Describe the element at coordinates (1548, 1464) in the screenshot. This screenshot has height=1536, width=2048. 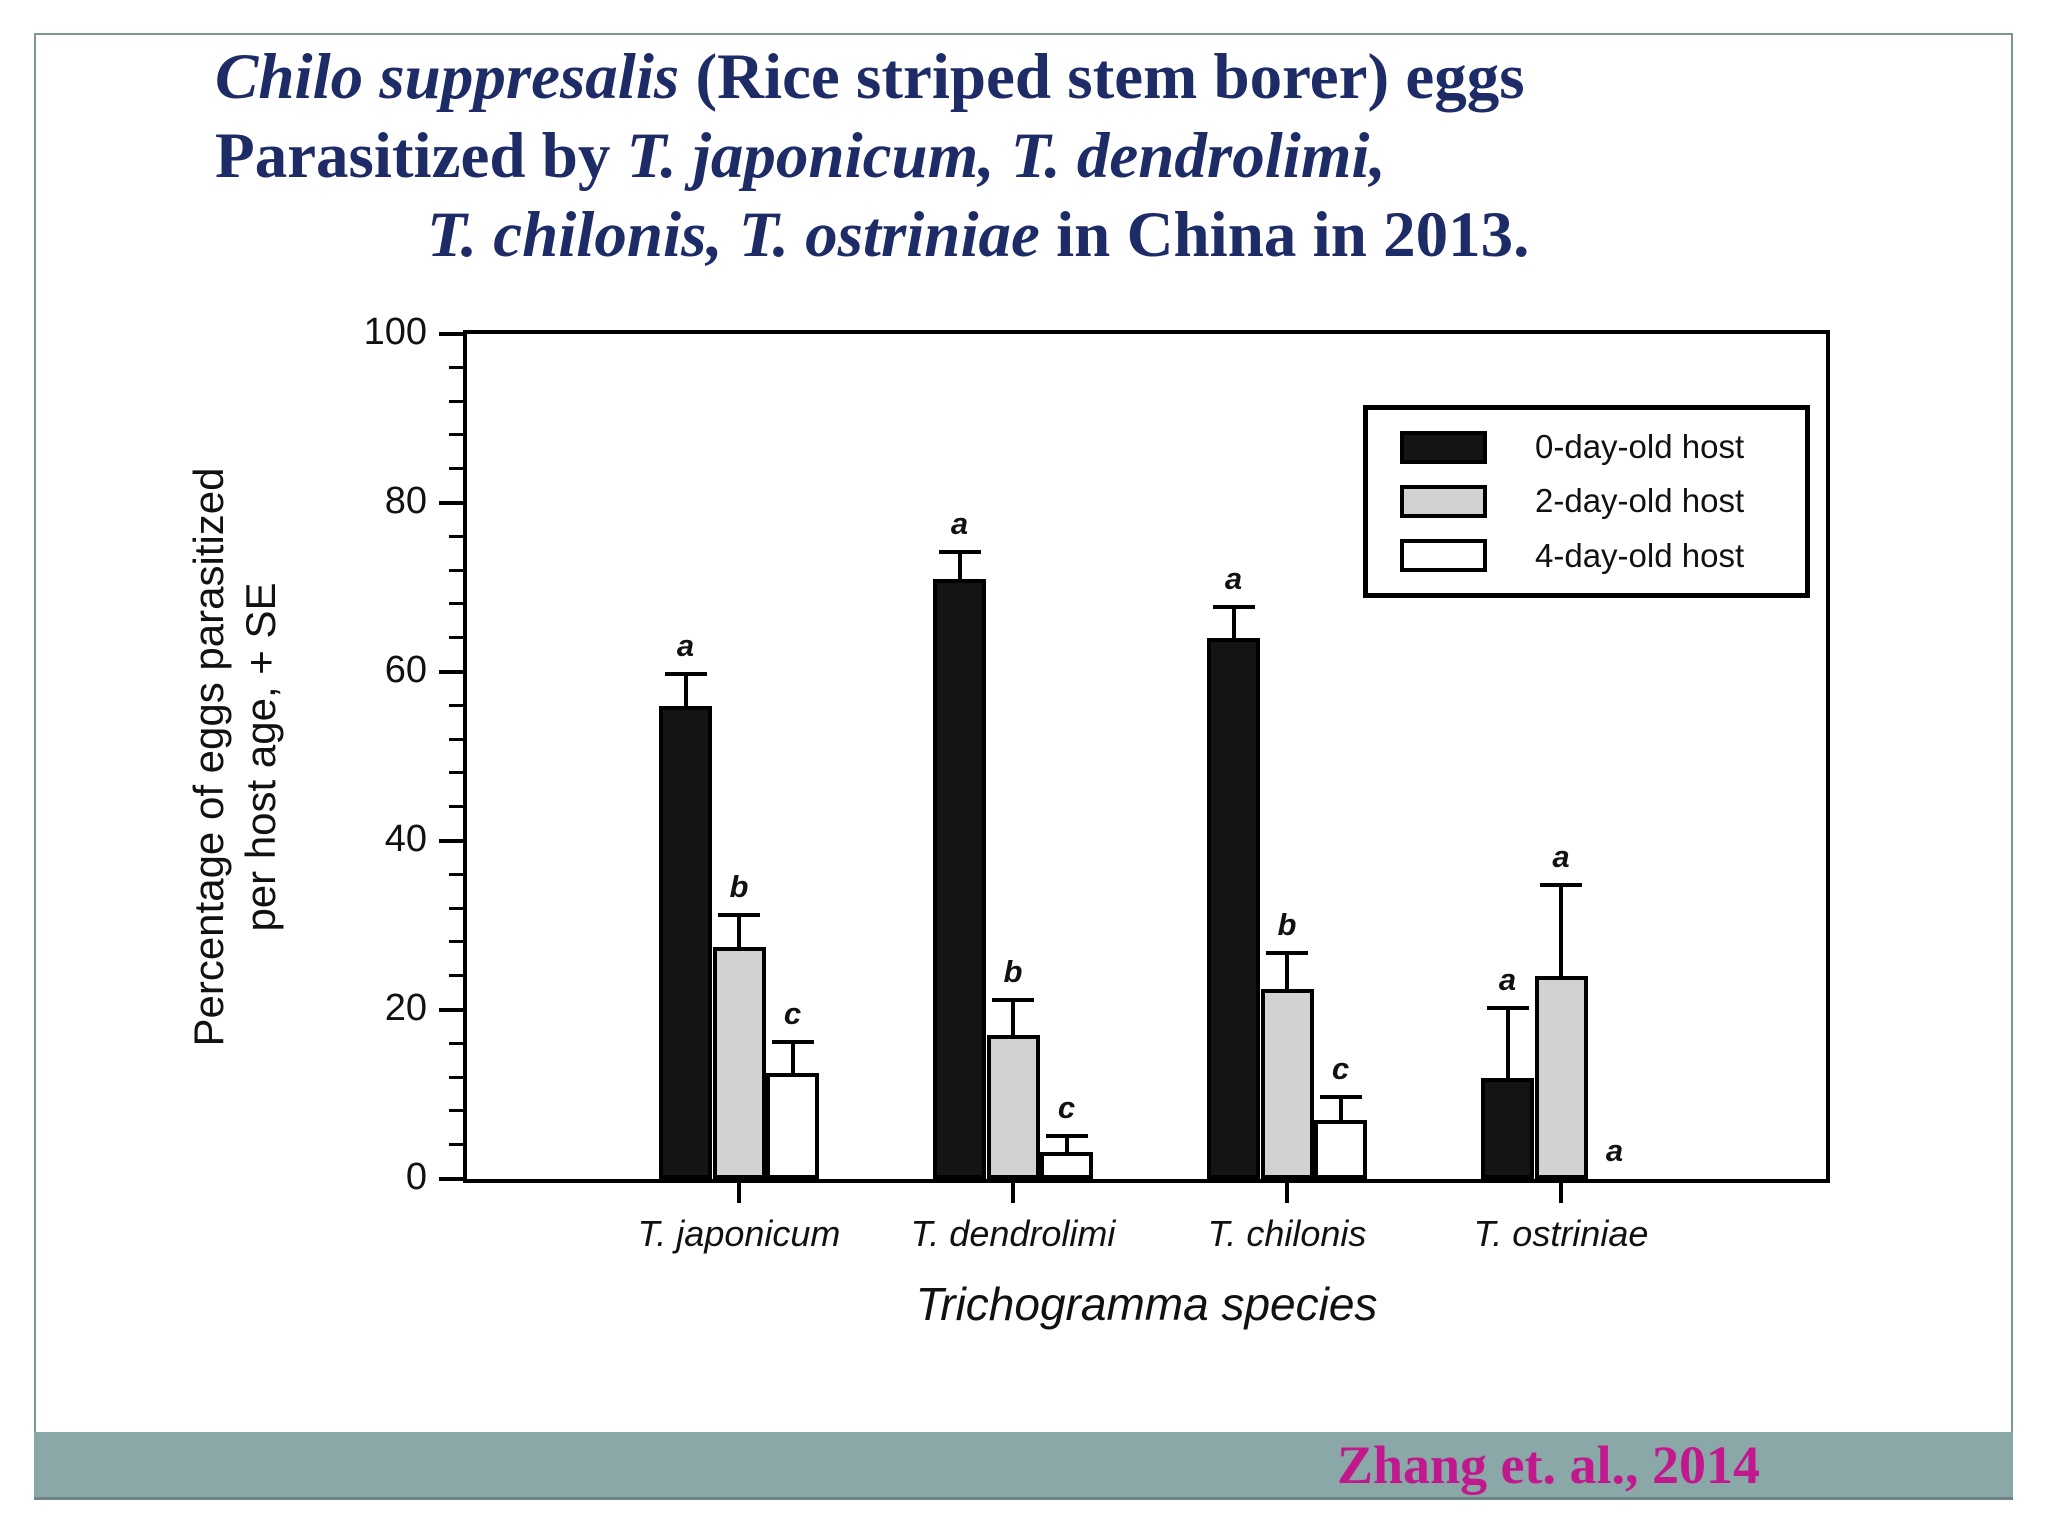
I see `citation-text: Zhang et. al., 2014` at that location.